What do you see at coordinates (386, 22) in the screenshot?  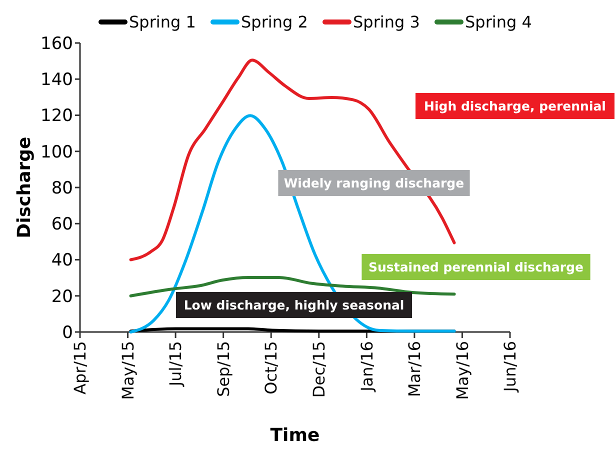 I see `legend-label: Spring 3` at bounding box center [386, 22].